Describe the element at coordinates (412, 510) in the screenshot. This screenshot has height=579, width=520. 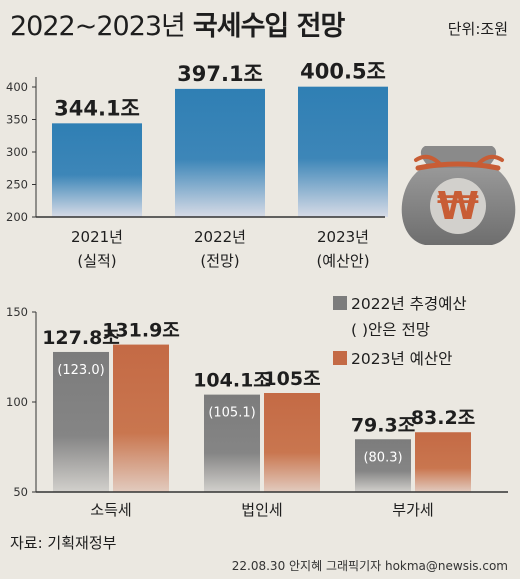
I see `x-category-label: 부가세` at that location.